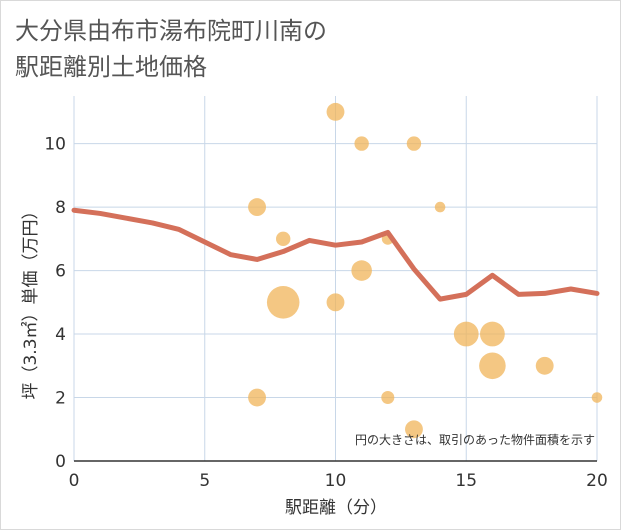 Image resolution: width=621 pixels, height=530 pixels. I want to click on y-tick-label: 6, so click(60, 272).